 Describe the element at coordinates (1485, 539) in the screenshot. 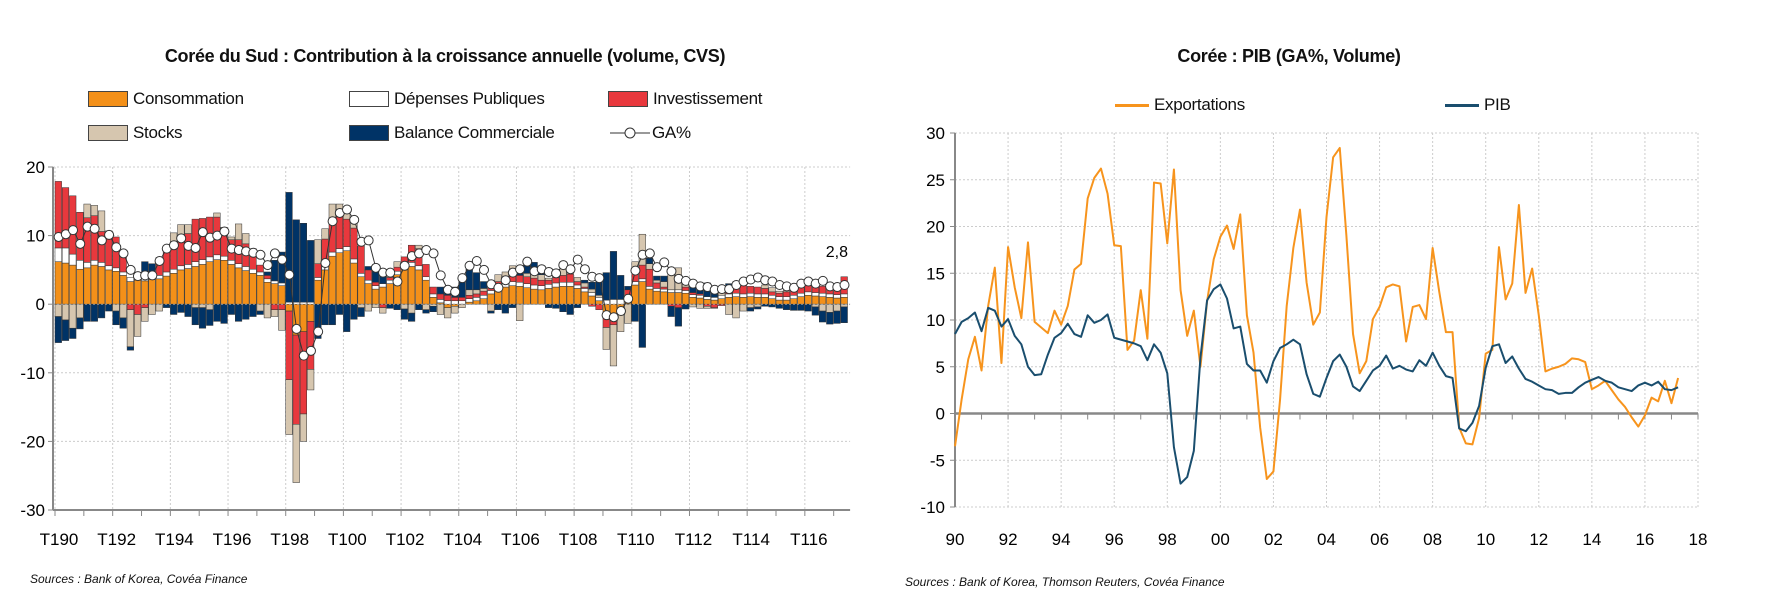

I see `x-tick-label: 10` at that location.